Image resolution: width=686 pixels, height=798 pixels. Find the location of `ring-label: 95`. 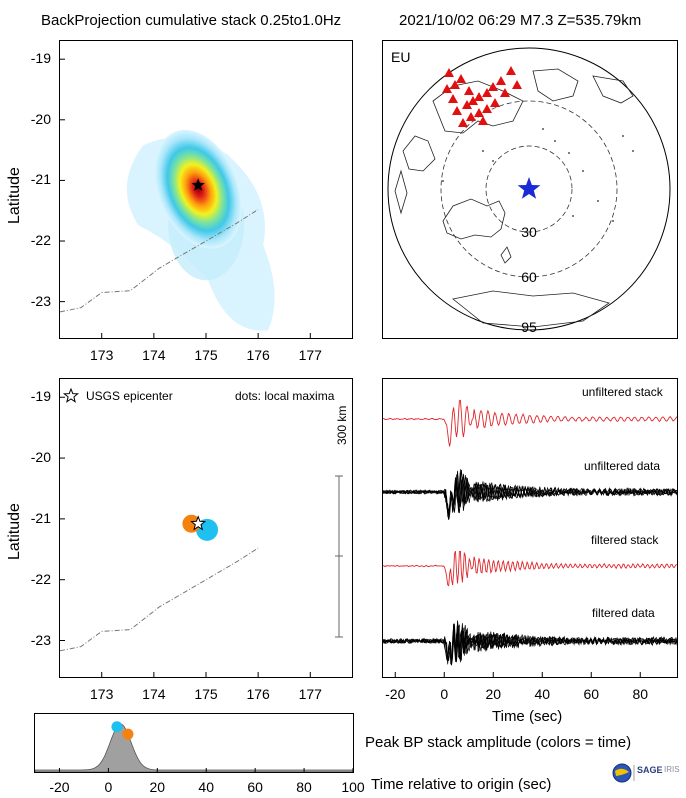

ring-label: 95 is located at coordinates (529, 327).